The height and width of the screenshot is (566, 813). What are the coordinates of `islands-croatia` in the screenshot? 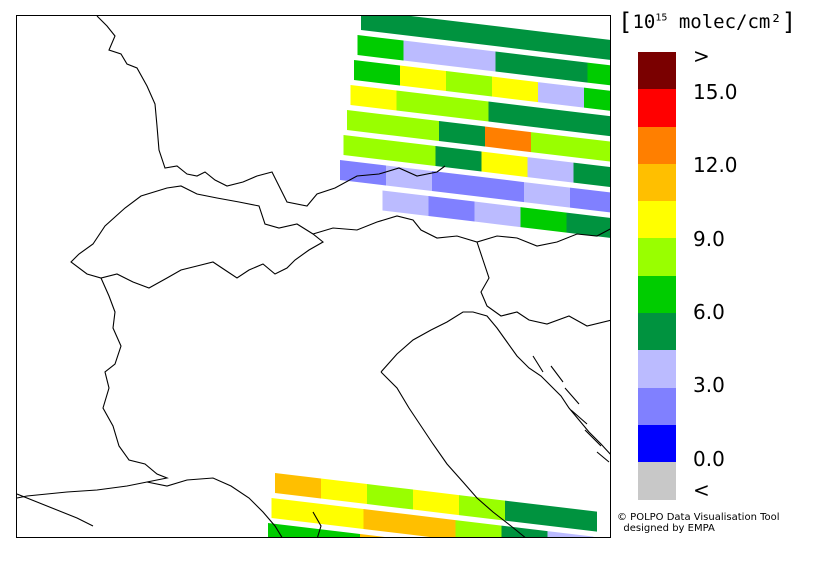 It's located at (571, 409).